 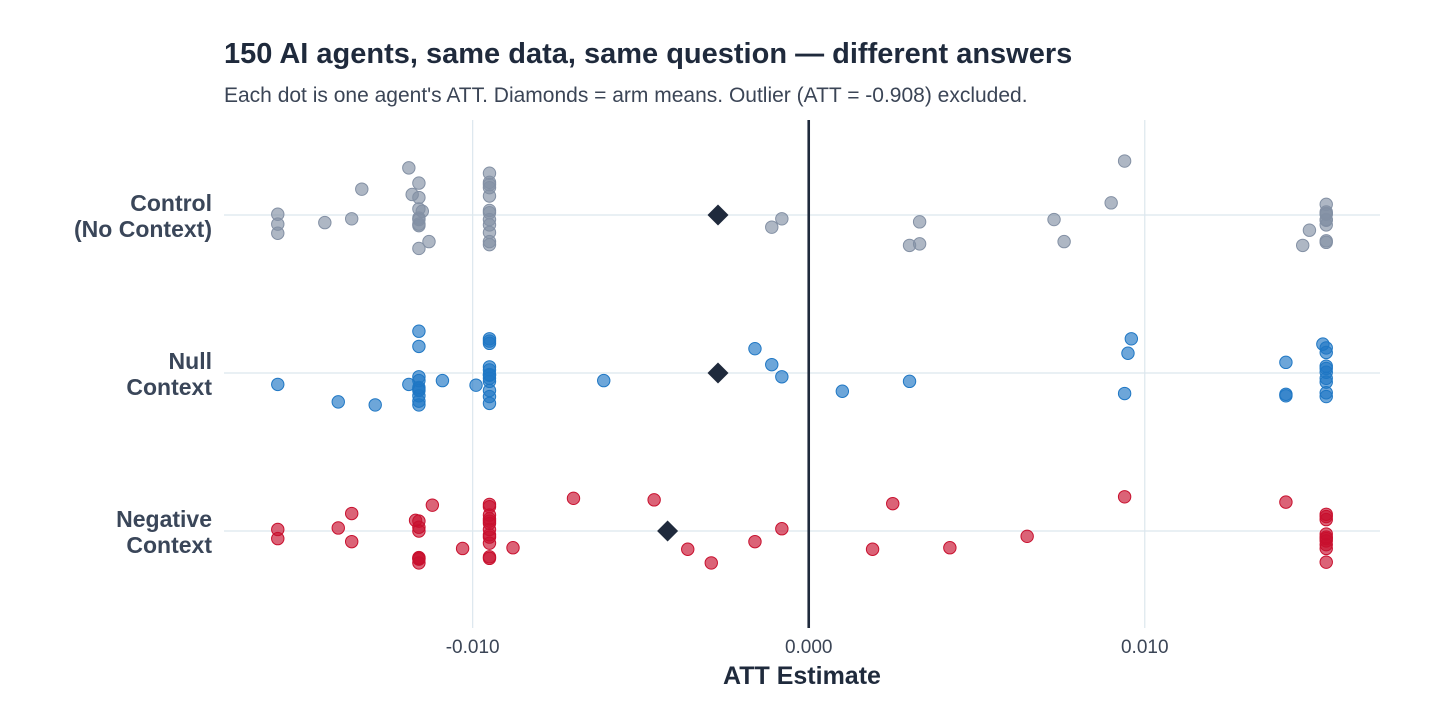 I want to click on category-label-control: Control (No Context), so click(x=143, y=216).